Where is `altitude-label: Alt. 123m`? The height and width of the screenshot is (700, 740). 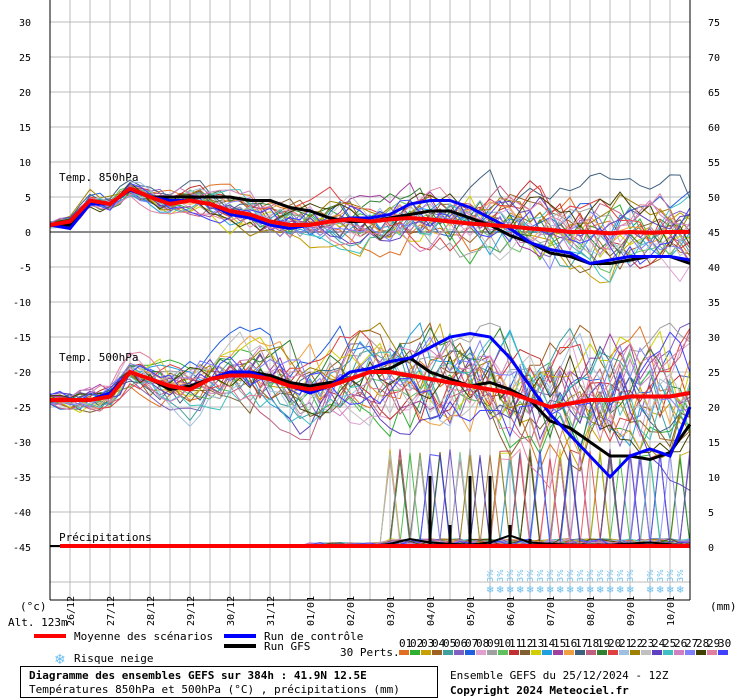 altitude-label: Alt. 123m is located at coordinates (38, 622).